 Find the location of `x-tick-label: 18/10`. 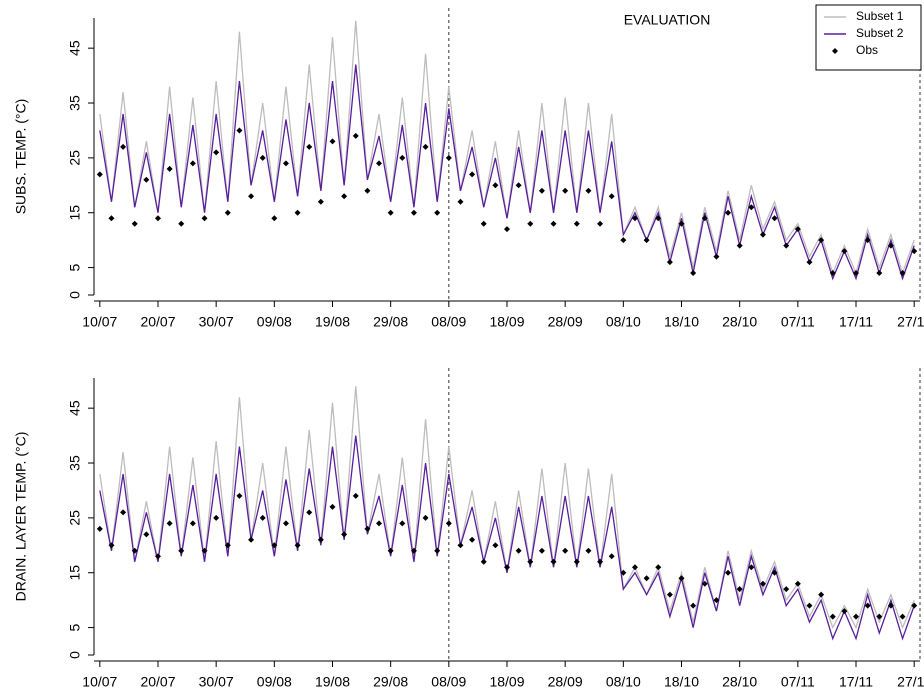

x-tick-label: 18/10 is located at coordinates (681, 682).